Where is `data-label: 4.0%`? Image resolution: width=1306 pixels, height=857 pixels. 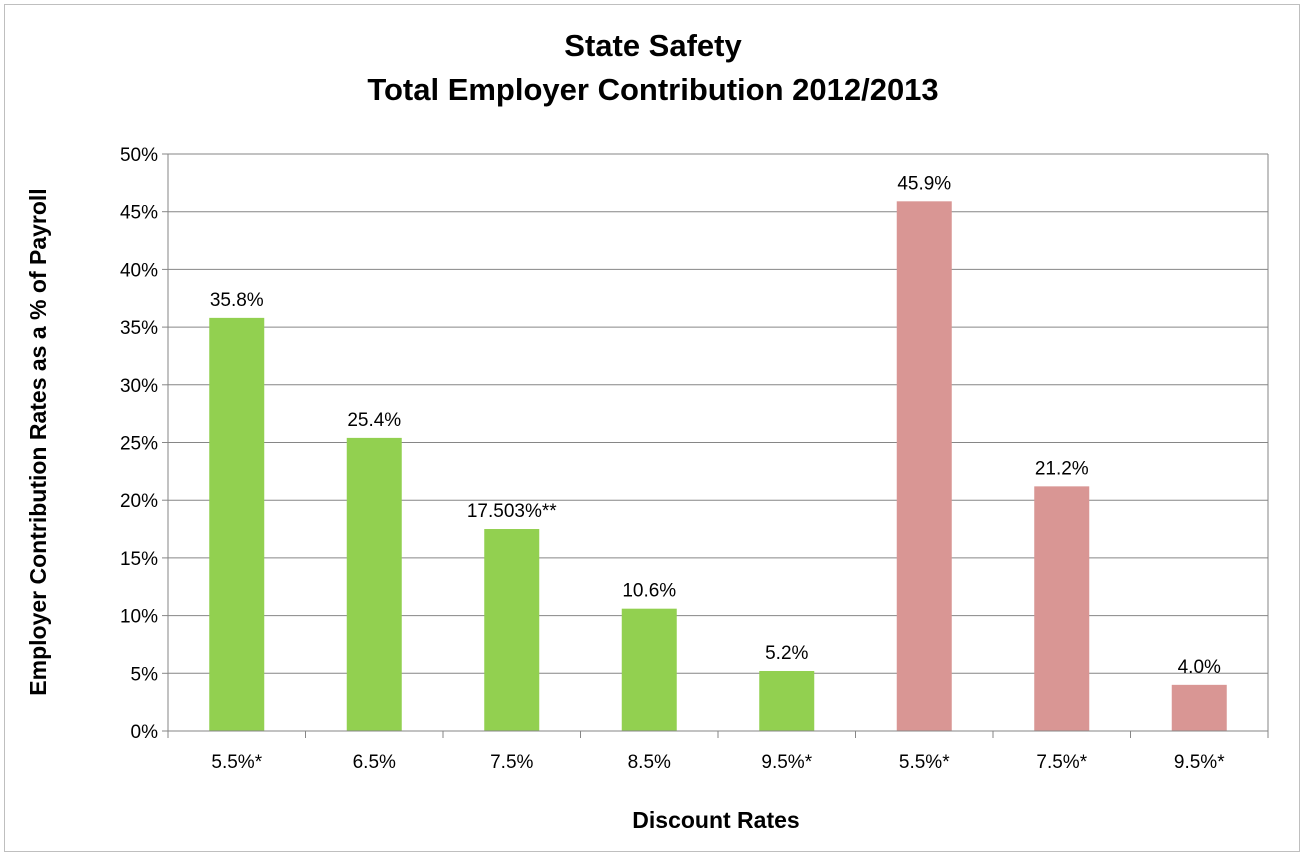
data-label: 4.0% is located at coordinates (1199, 667).